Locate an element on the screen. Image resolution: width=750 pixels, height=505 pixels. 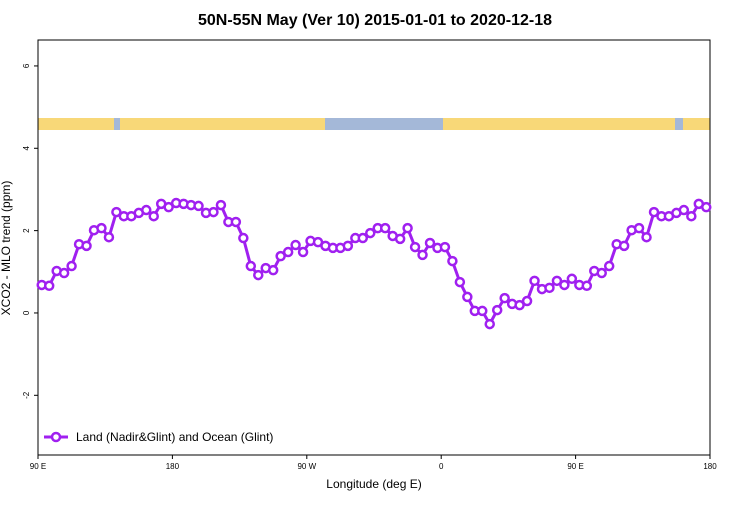
y-tick-label: 6 is located at coordinates (26, 65).